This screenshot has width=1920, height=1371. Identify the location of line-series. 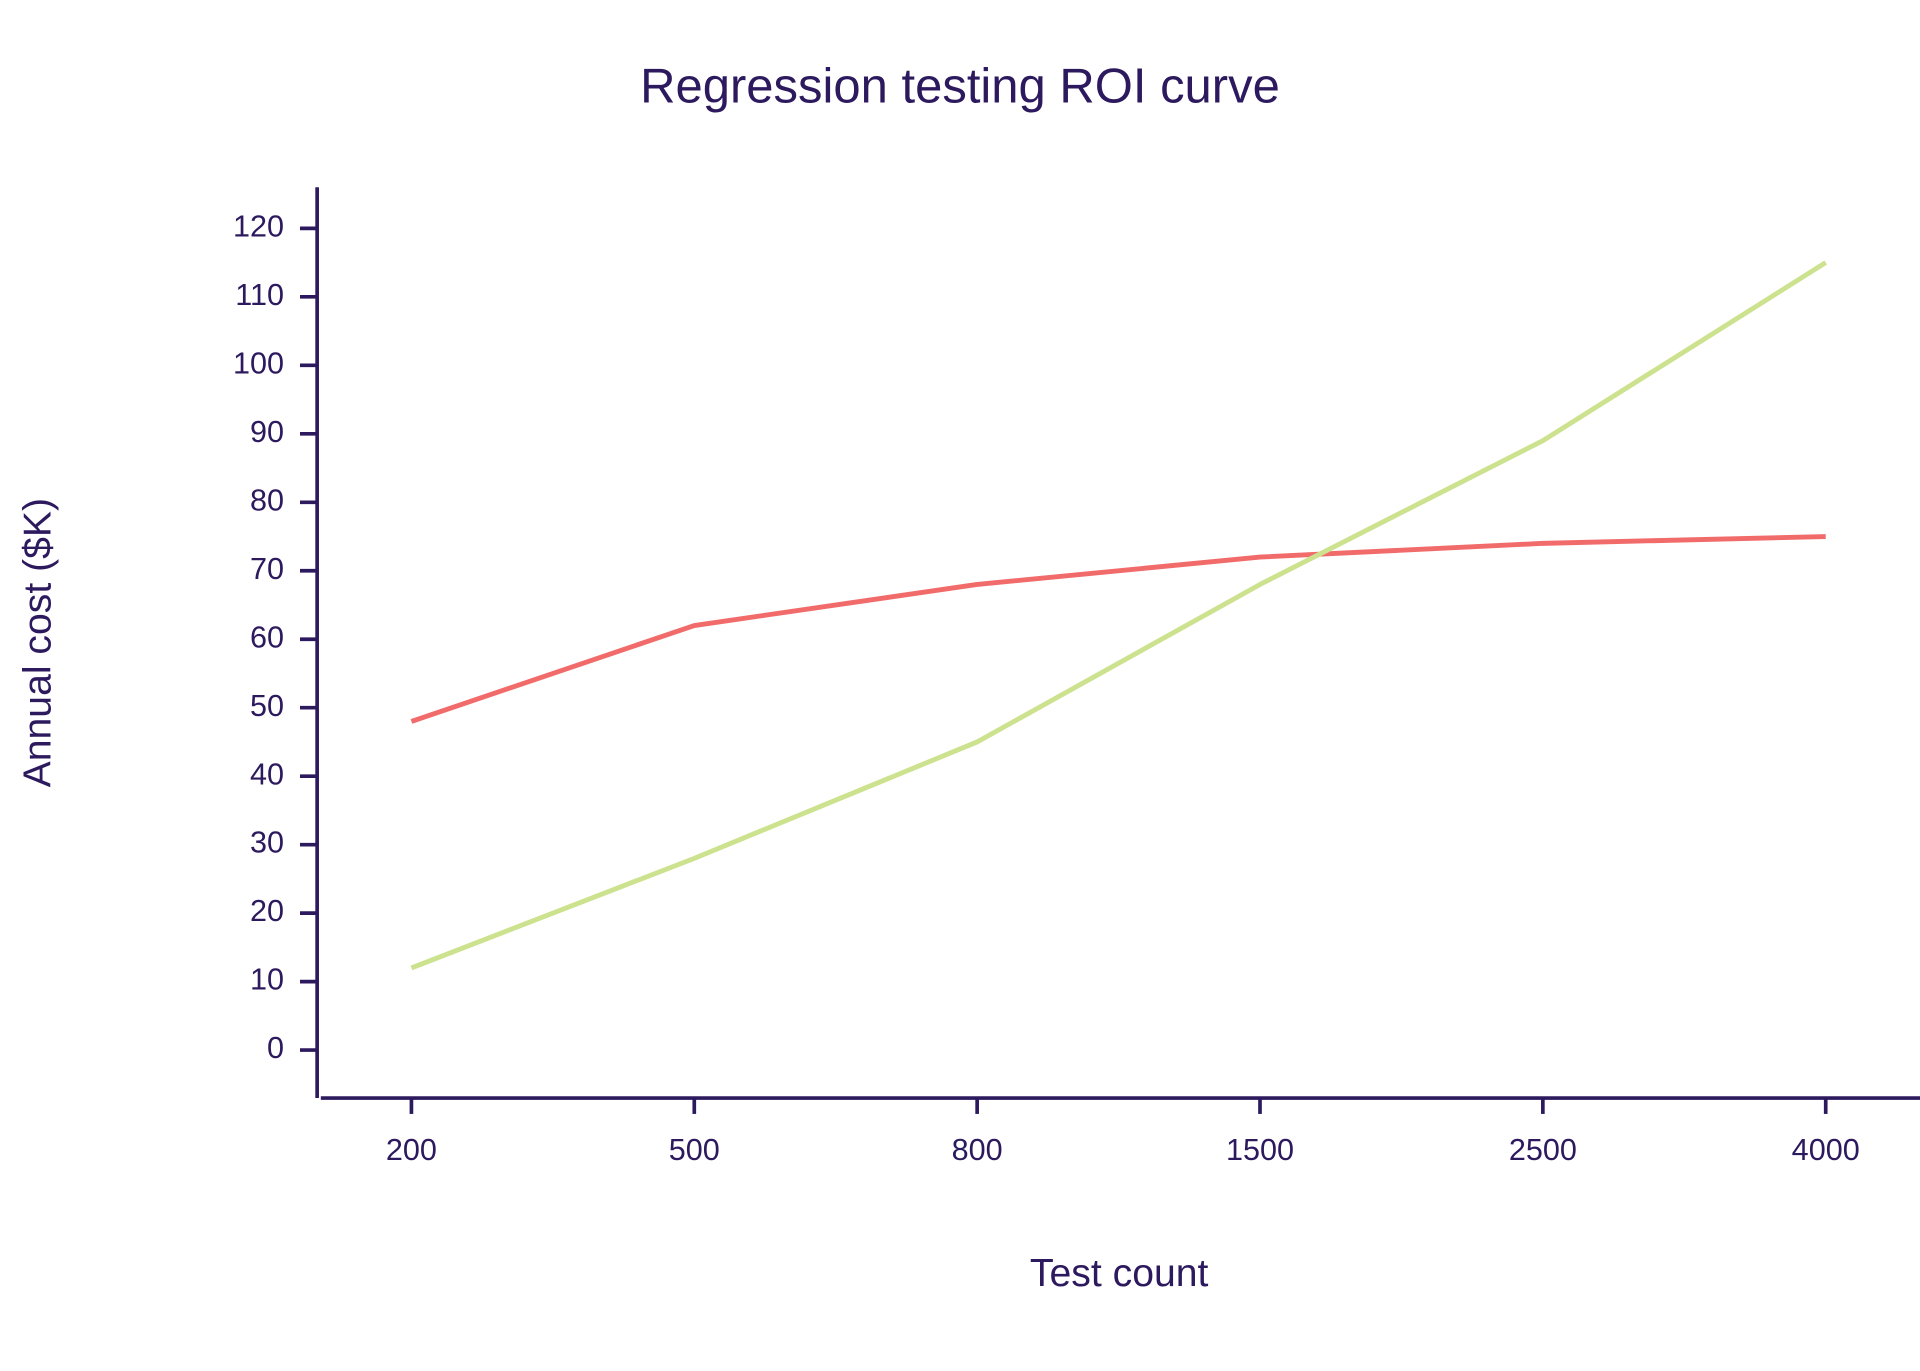
(1118, 629).